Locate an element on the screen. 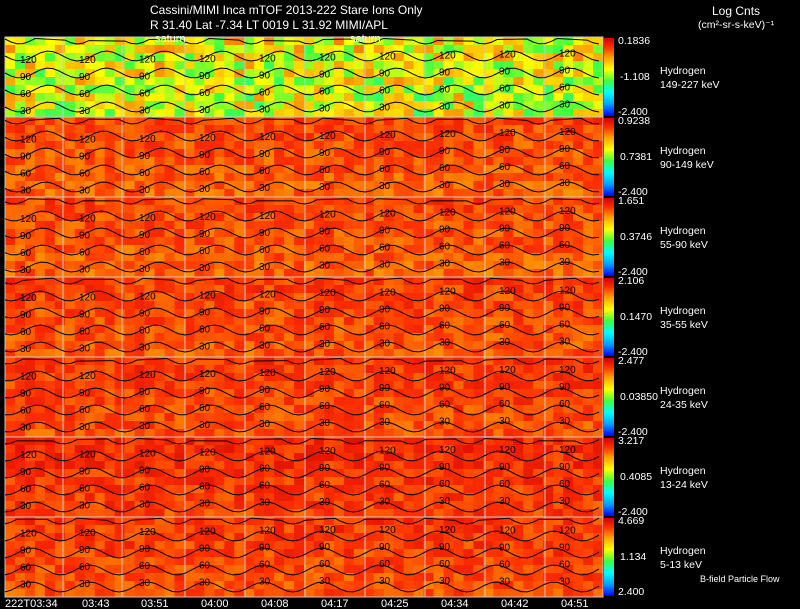 The width and height of the screenshot is (800, 609). x-tick-label: 04:25 is located at coordinates (395, 603).